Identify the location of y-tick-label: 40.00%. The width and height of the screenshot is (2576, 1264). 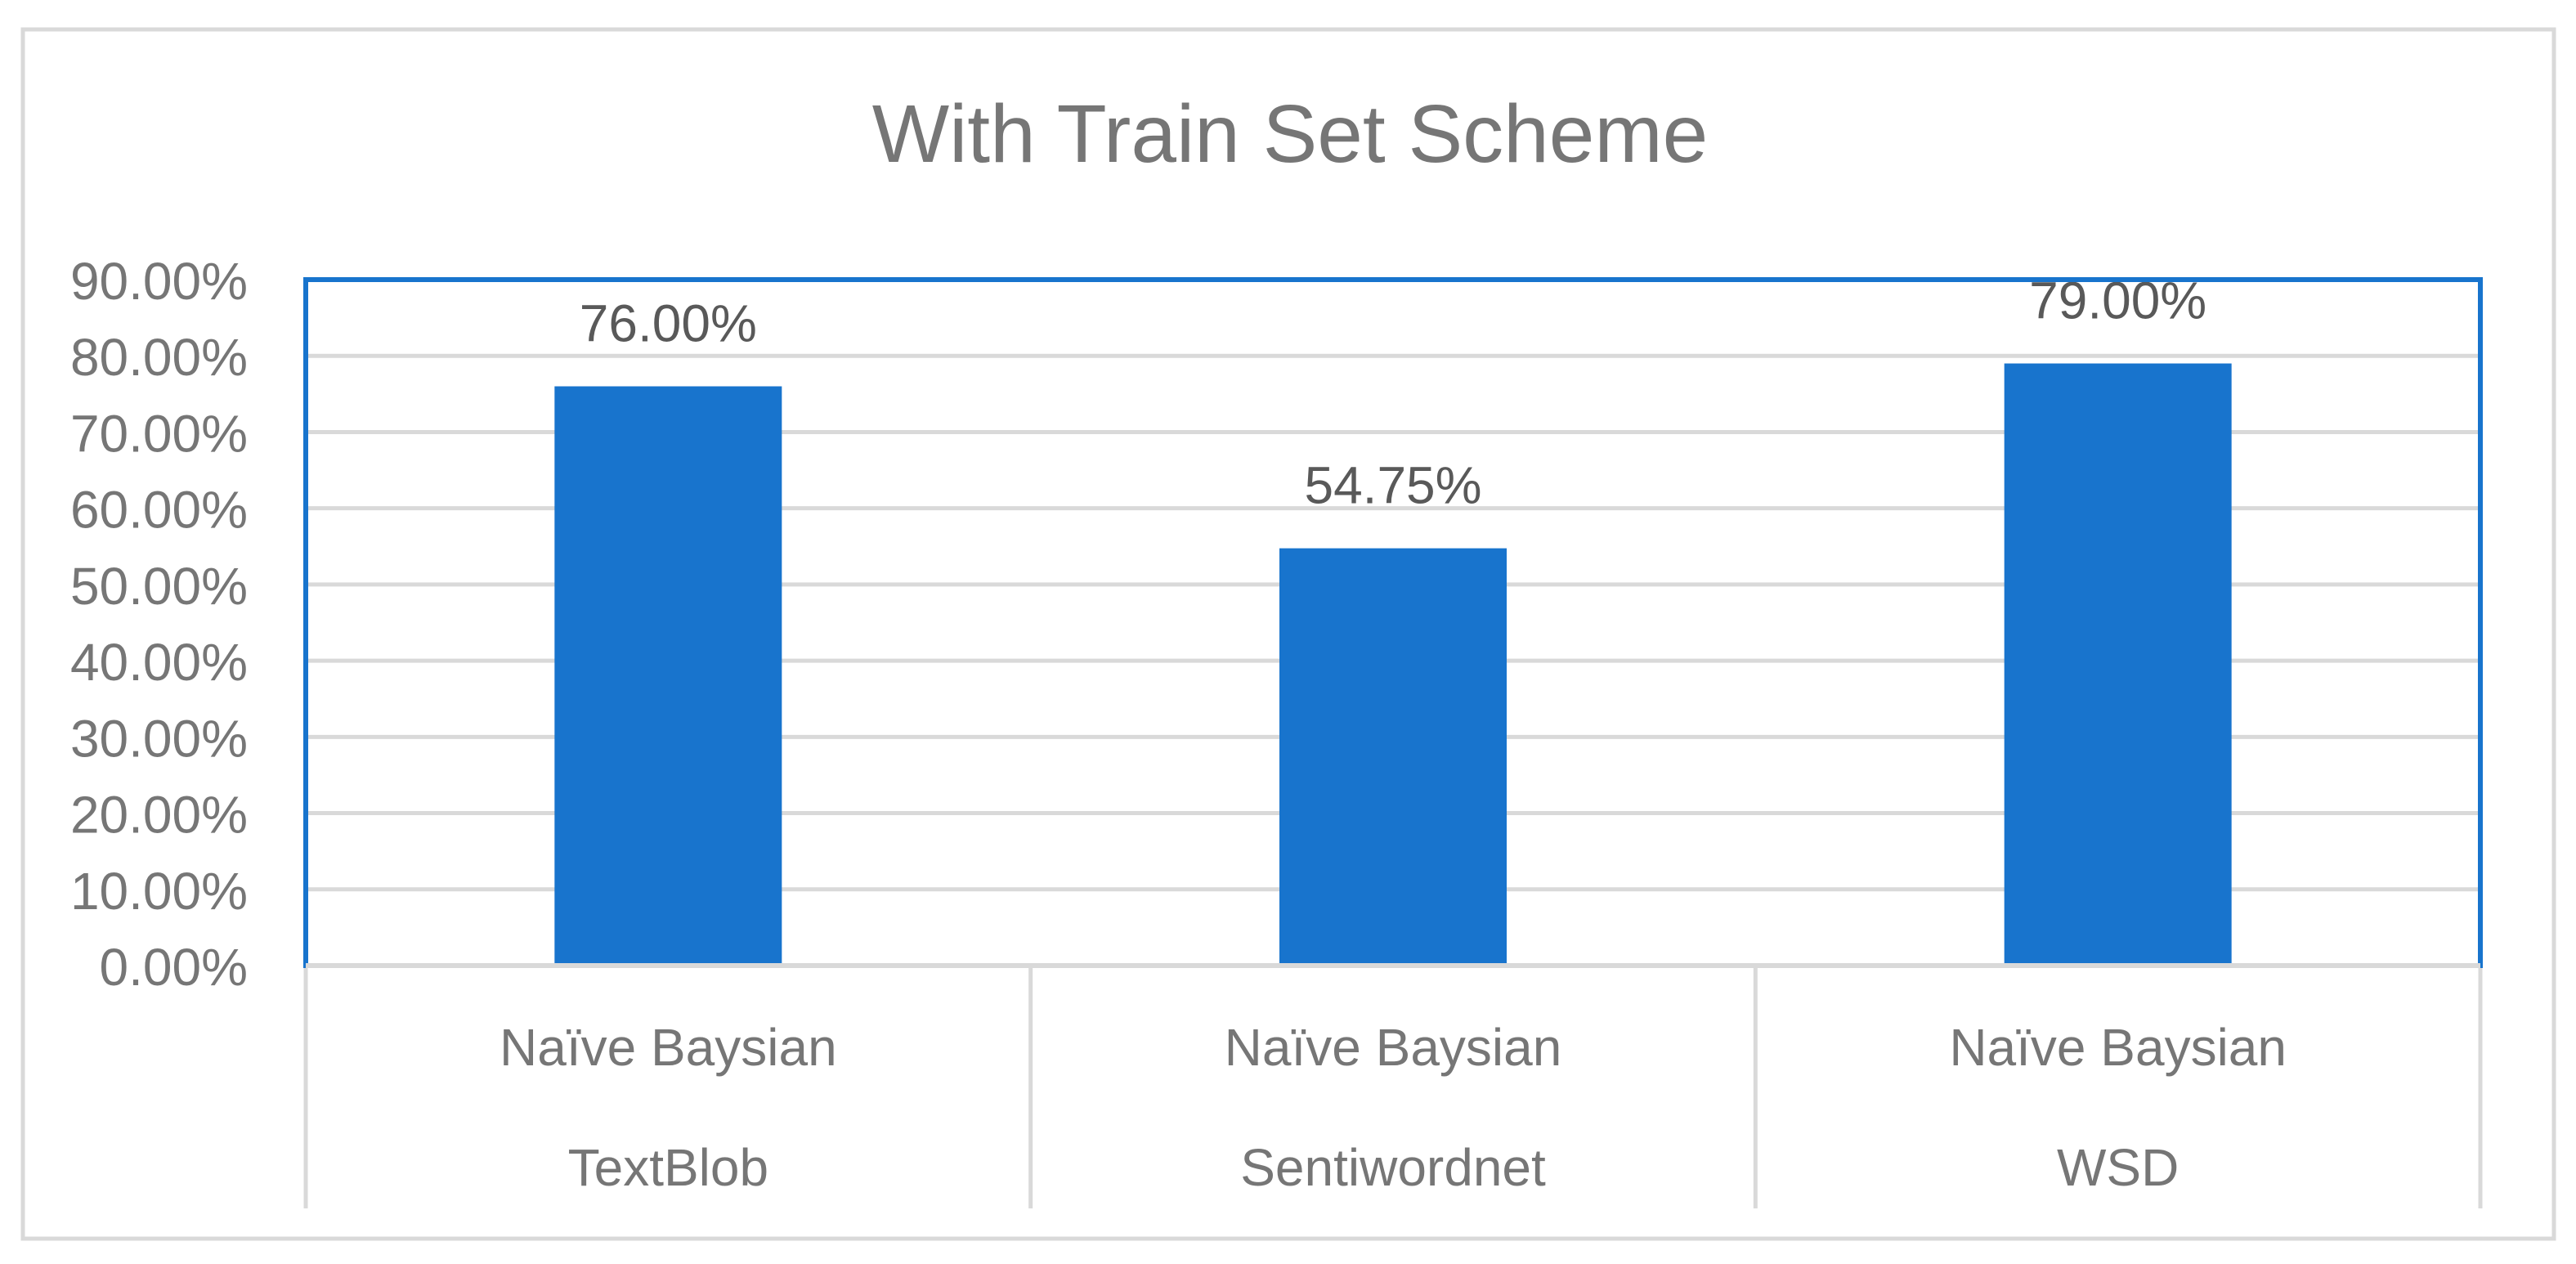
(159, 662).